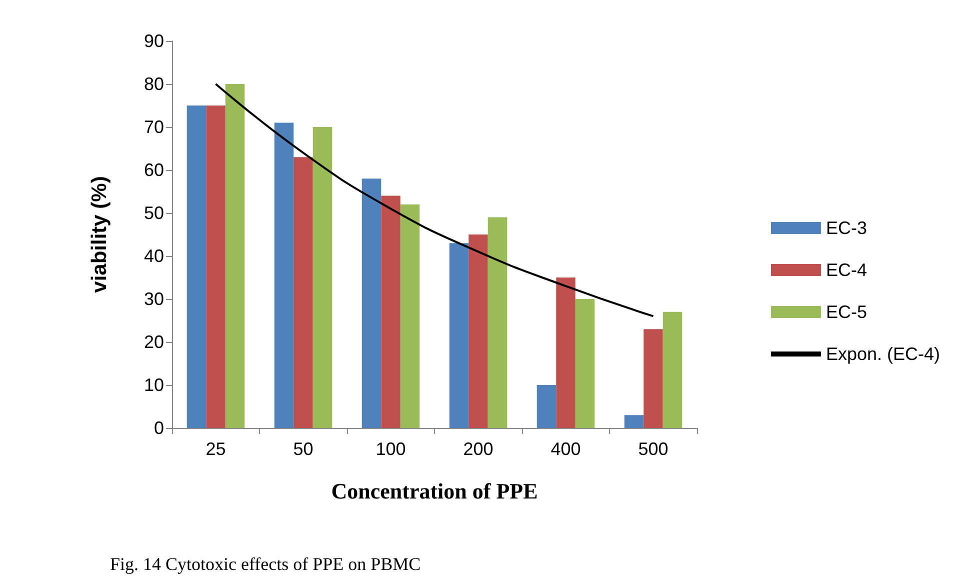  Describe the element at coordinates (154, 41) in the screenshot. I see `y-tick-label: 90` at that location.